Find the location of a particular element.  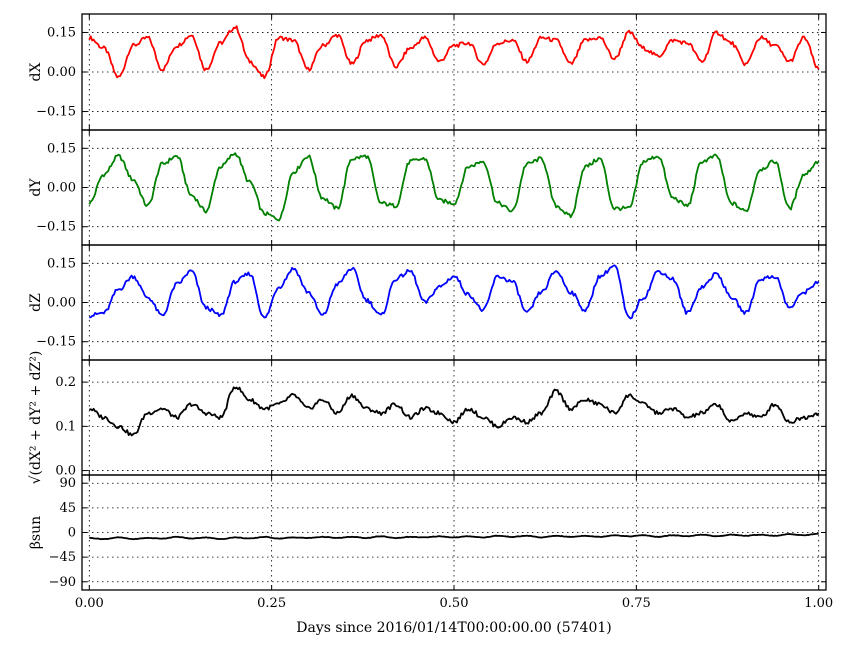

x-tick-label: 0.75 is located at coordinates (636, 603).